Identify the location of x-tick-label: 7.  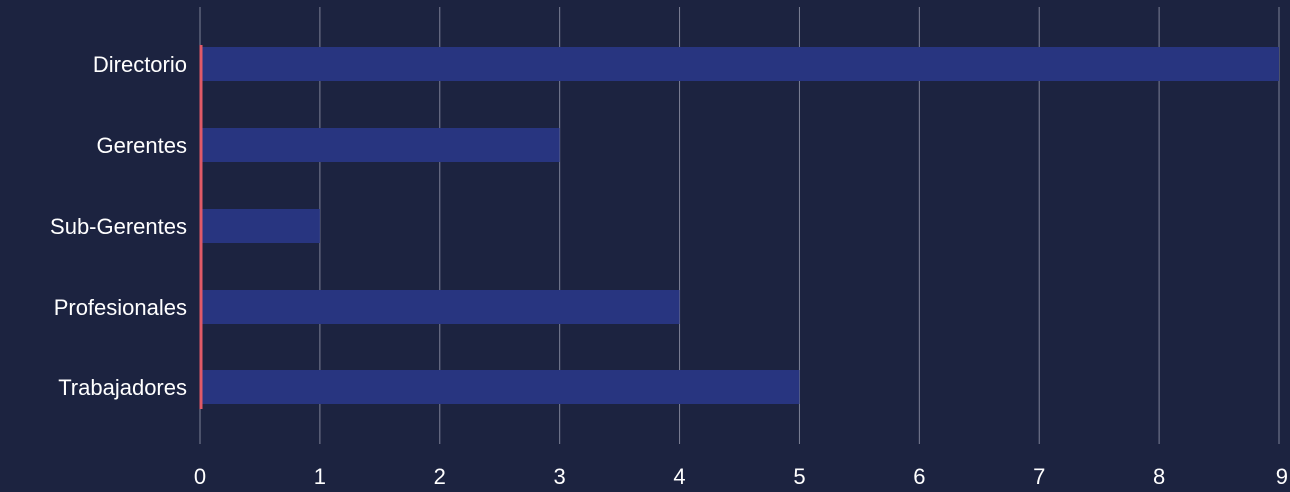
(1039, 476).